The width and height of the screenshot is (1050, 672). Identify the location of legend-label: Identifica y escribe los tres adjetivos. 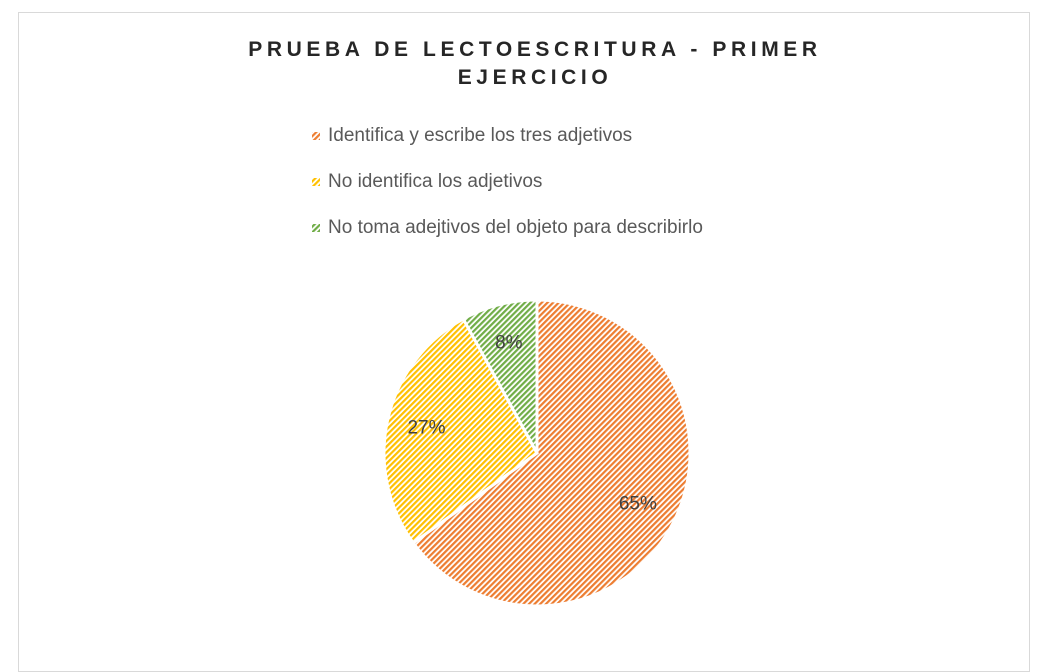
(480, 135).